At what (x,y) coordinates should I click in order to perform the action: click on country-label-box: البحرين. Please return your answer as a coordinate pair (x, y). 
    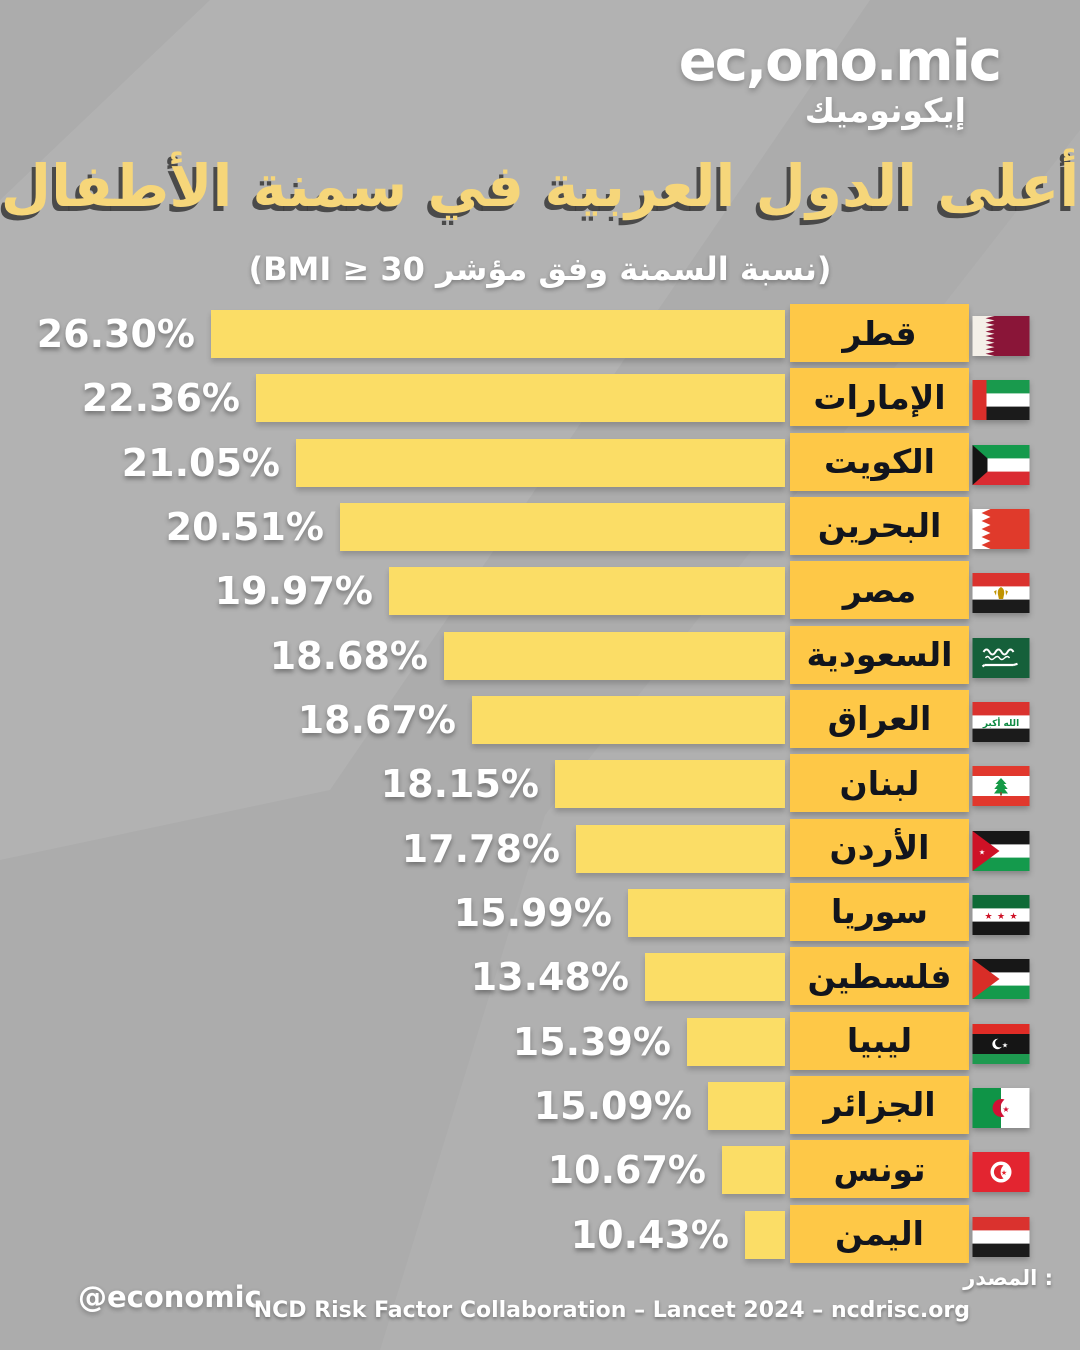
    Looking at the image, I should click on (879, 525).